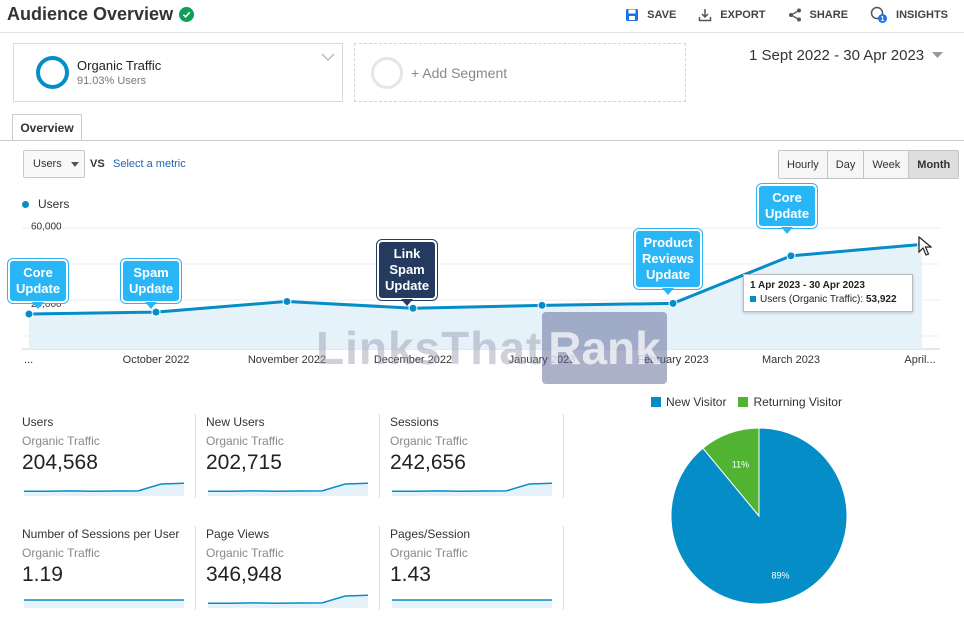  I want to click on granularity-month: Month, so click(934, 164).